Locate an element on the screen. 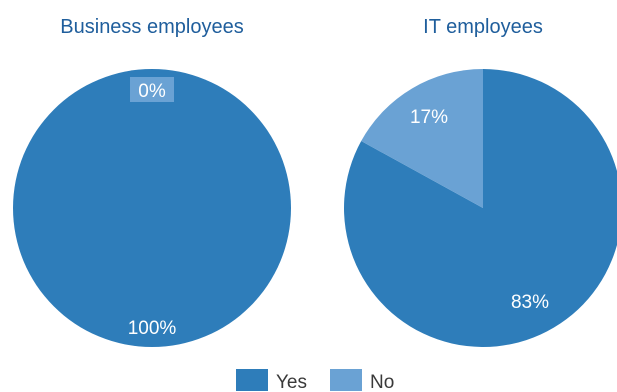 The height and width of the screenshot is (392, 617). pie-title-business: Business employees is located at coordinates (151, 27).